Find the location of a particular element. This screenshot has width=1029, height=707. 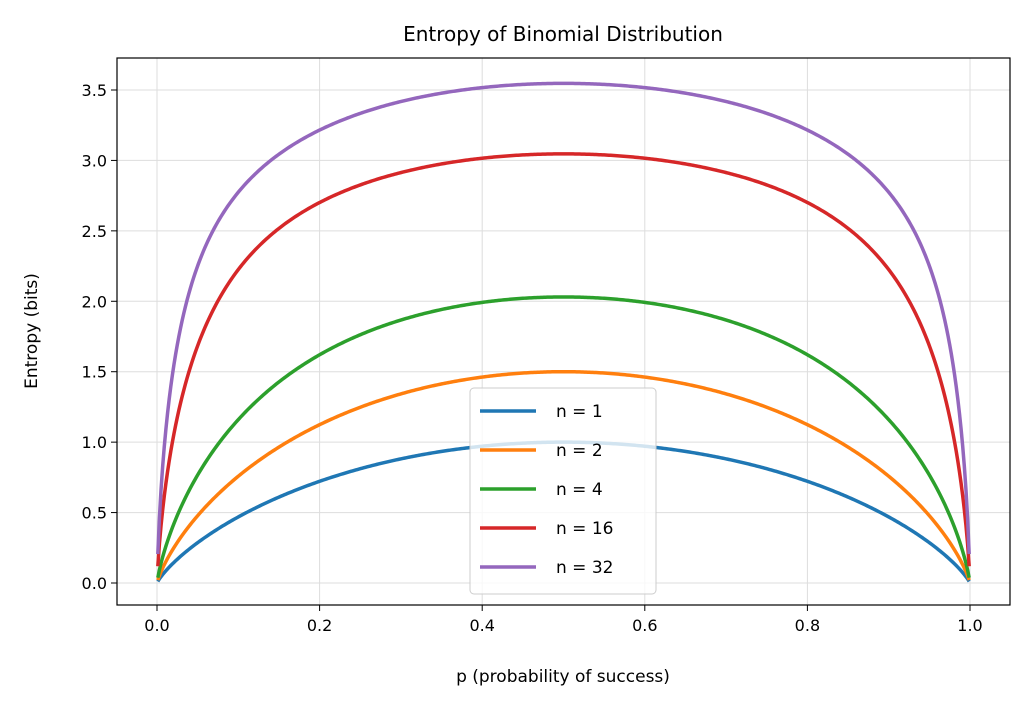

legend-box is located at coordinates (563, 491).